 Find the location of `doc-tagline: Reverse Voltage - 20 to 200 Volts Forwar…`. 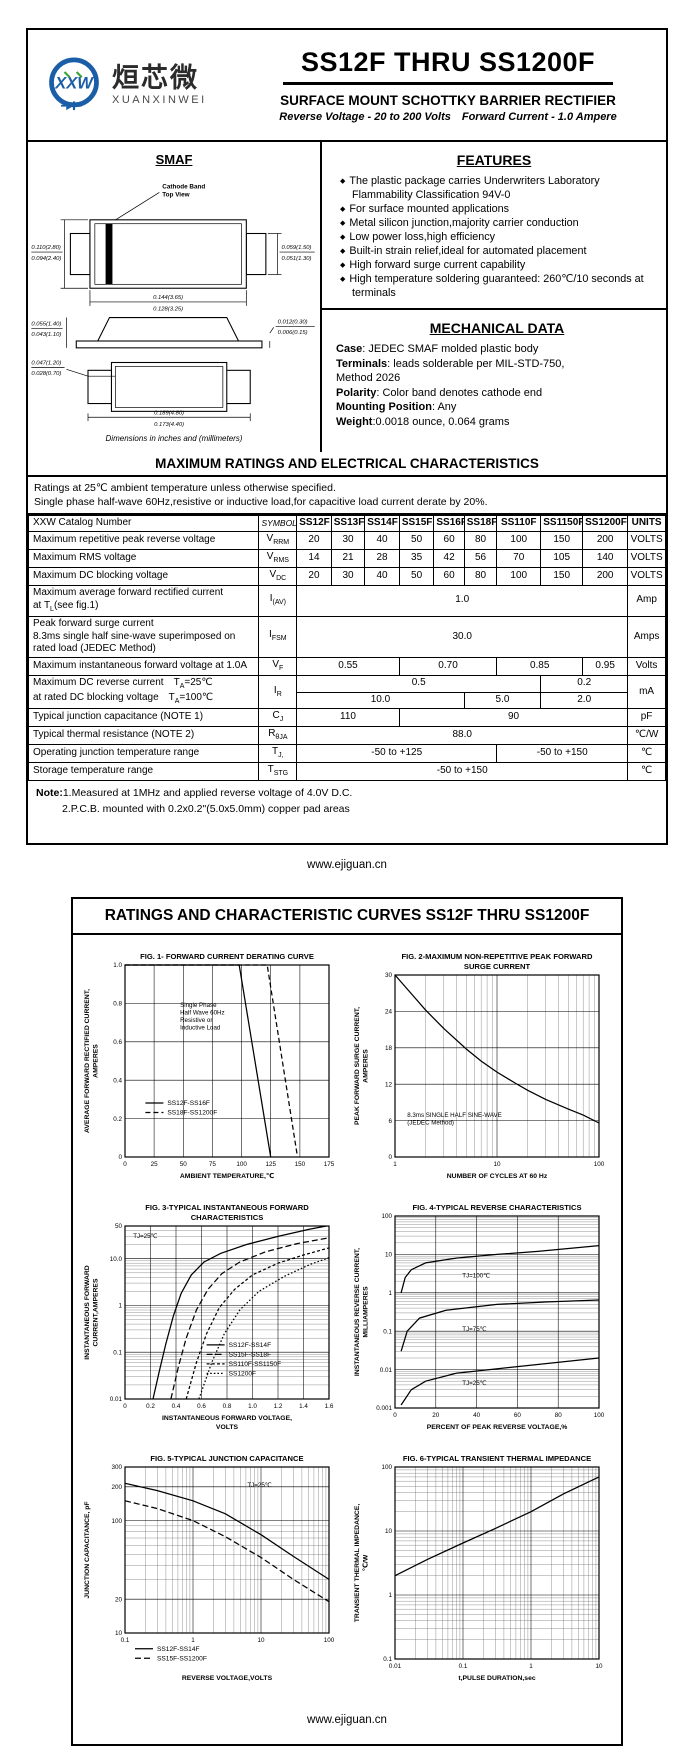

doc-tagline: Reverse Voltage - 20 to 200 Volts Forwar… is located at coordinates (448, 117).